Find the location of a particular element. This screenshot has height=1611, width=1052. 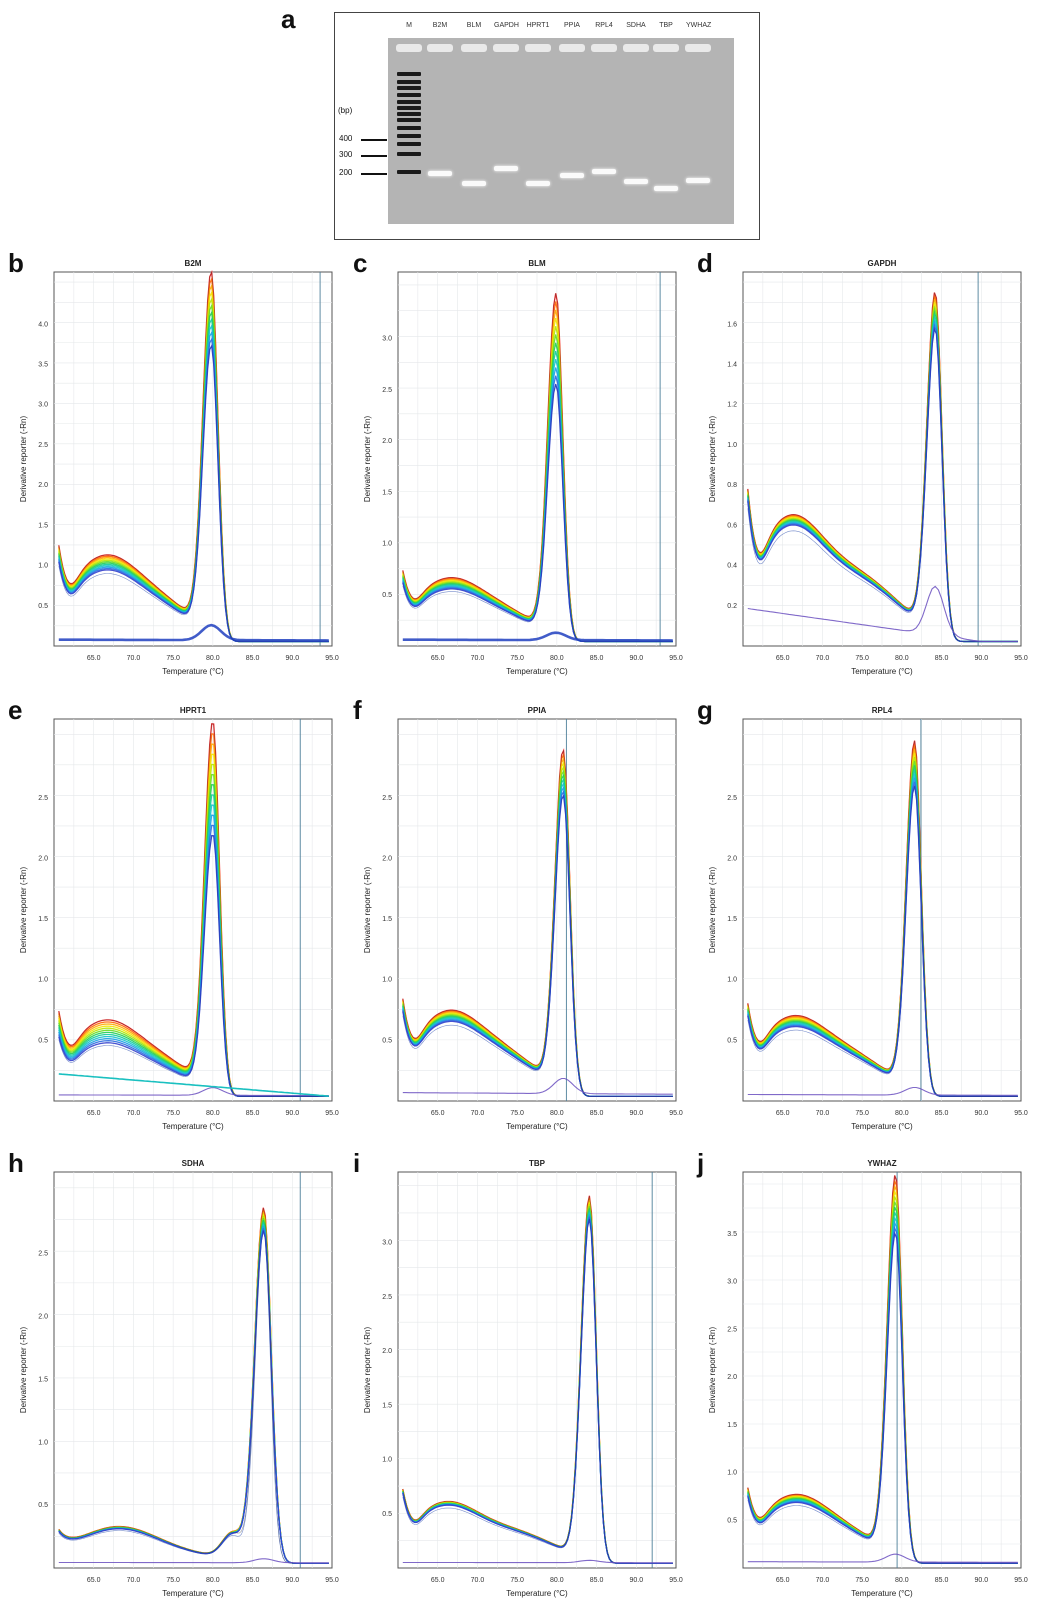

gel-lane-label: RPL4 is located at coordinates (604, 25).